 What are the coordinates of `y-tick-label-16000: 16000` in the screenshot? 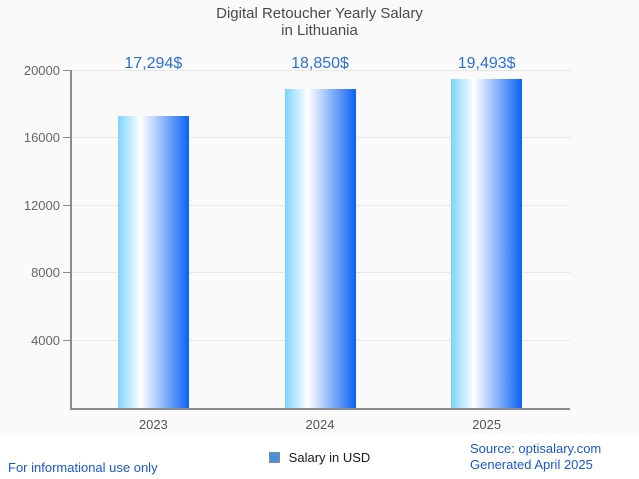 It's located at (41, 138).